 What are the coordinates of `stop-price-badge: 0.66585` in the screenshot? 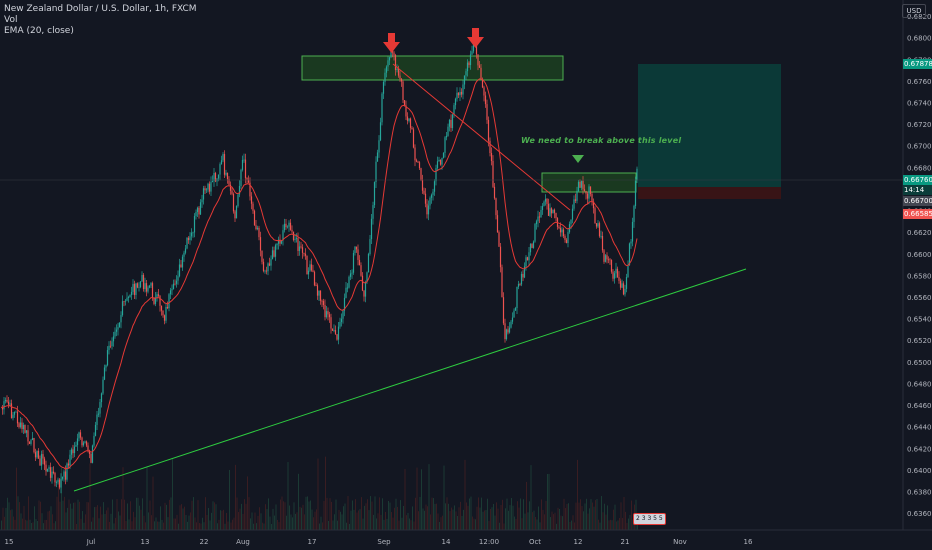 It's located at (917, 214).